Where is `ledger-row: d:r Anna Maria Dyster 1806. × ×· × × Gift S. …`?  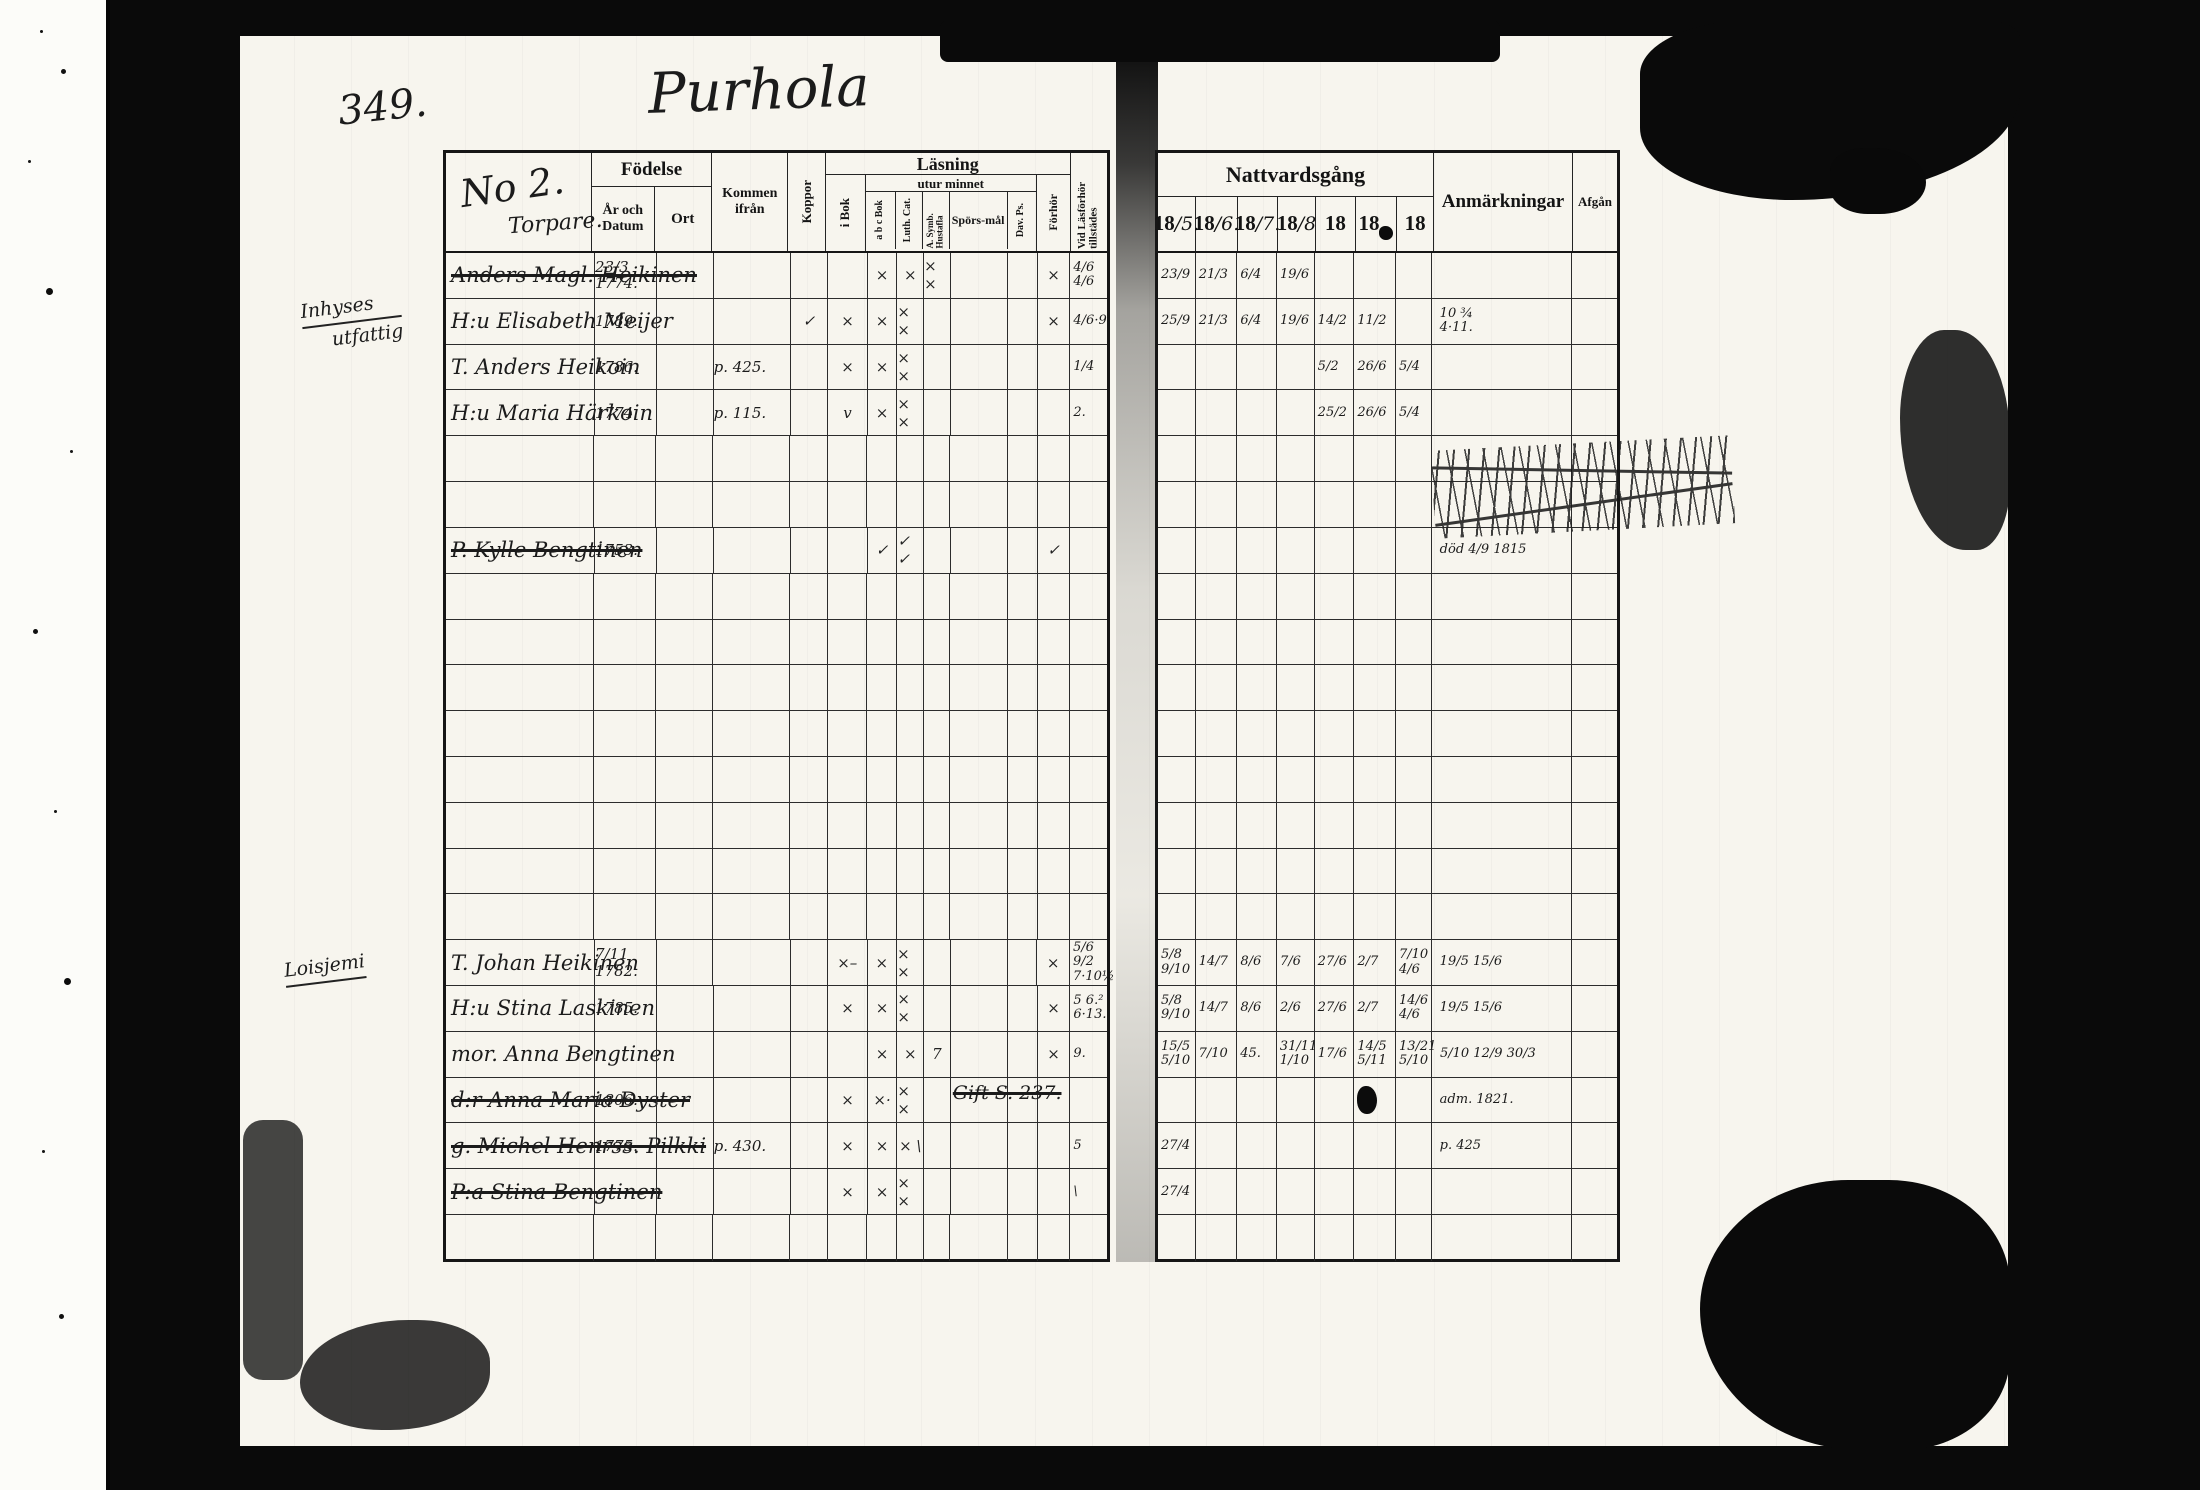 ledger-row: d:r Anna Maria Dyster 1806. × ×· × × Gift S. … is located at coordinates (776, 1100).